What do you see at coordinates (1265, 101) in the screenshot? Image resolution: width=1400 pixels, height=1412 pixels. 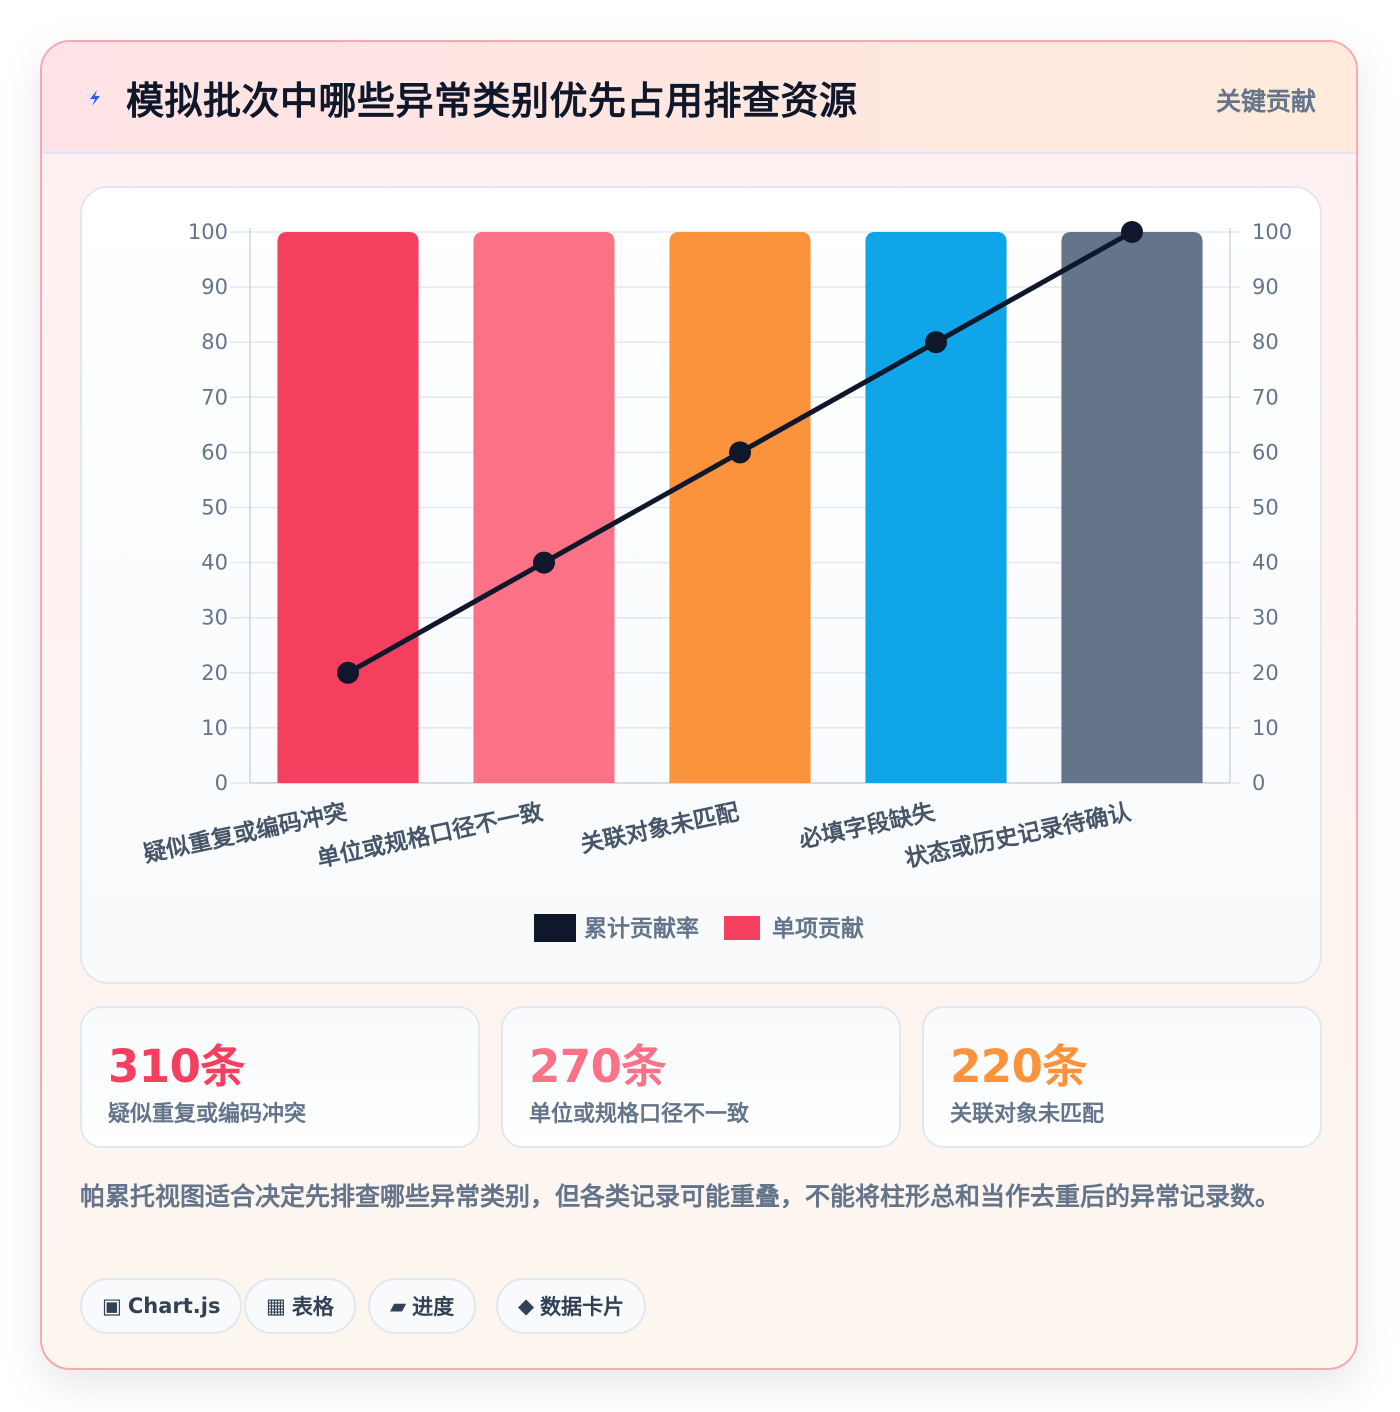 I see `header-tag: 关键贡献` at bounding box center [1265, 101].